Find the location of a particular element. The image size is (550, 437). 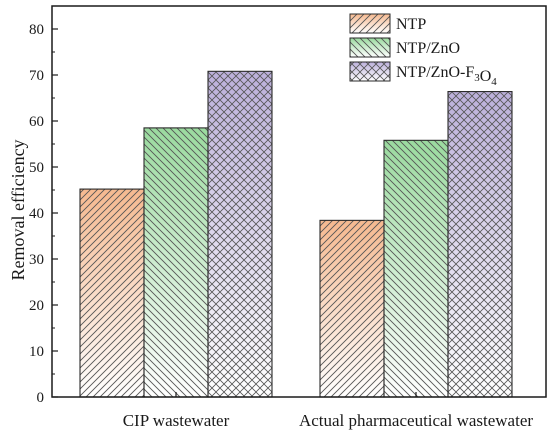

y-tick-label: 10 is located at coordinates (36, 352).